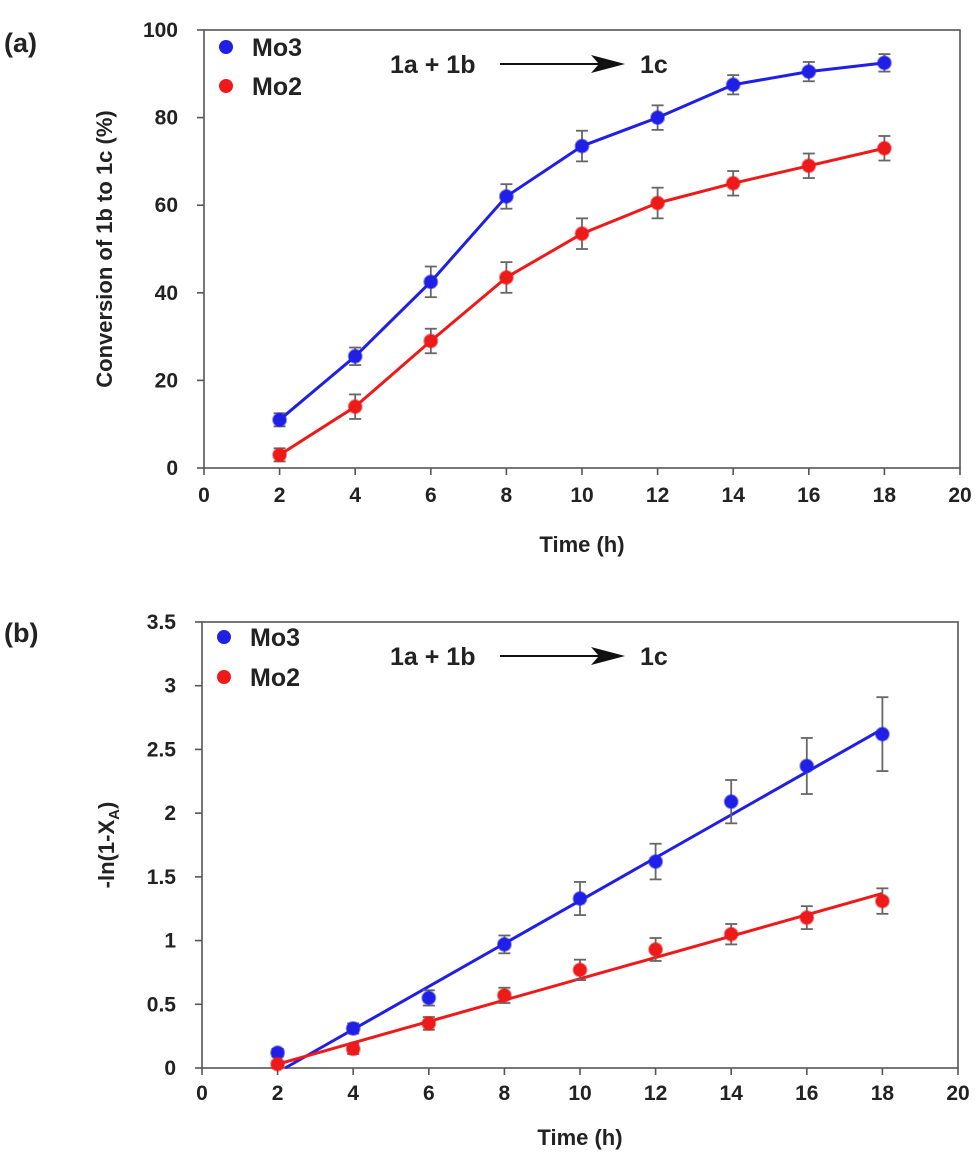  I want to click on y-tick-label: 20, so click(166, 380).